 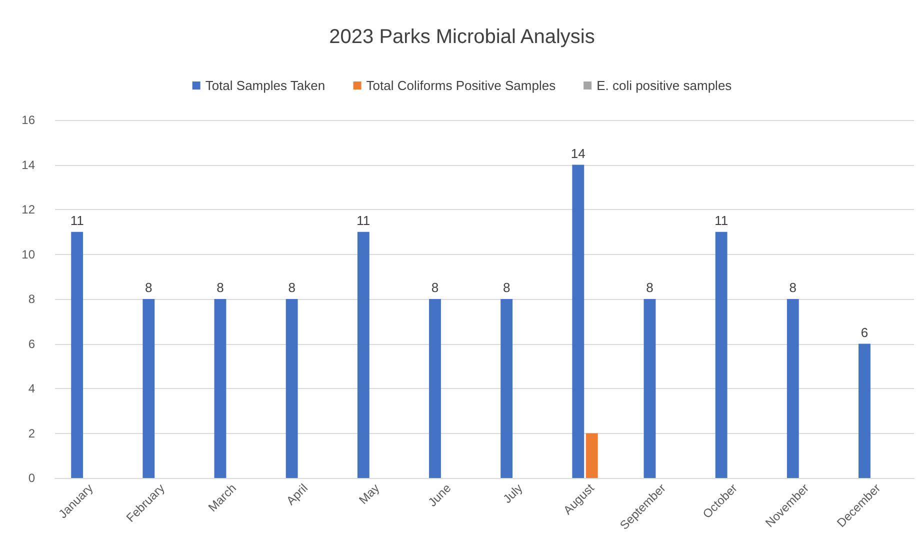 What do you see at coordinates (265, 85) in the screenshot?
I see `legend-label: Total Samples Taken` at bounding box center [265, 85].